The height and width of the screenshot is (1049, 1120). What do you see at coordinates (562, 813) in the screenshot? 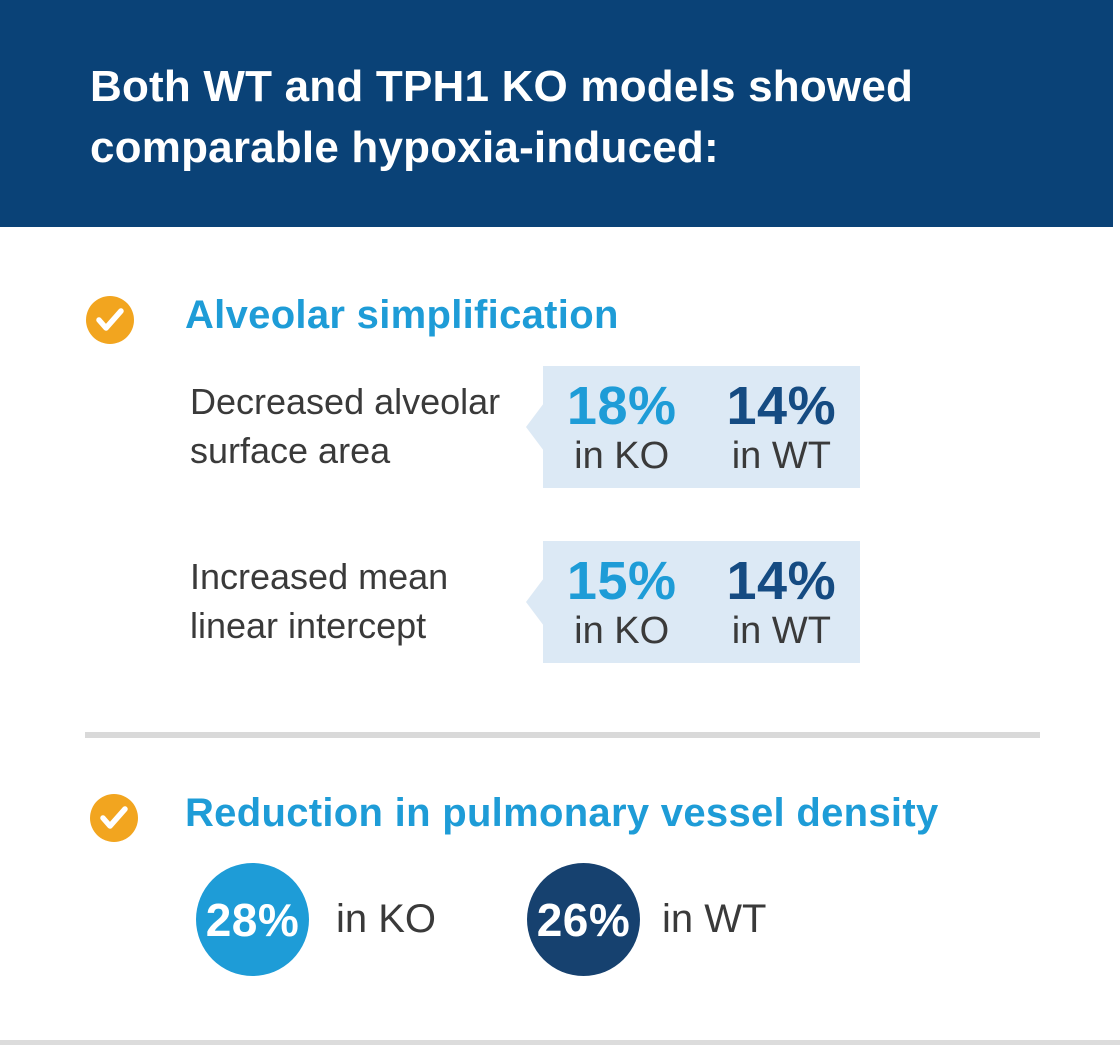
I see `section2-heading: Reduction in pulmonary vessel density` at bounding box center [562, 813].